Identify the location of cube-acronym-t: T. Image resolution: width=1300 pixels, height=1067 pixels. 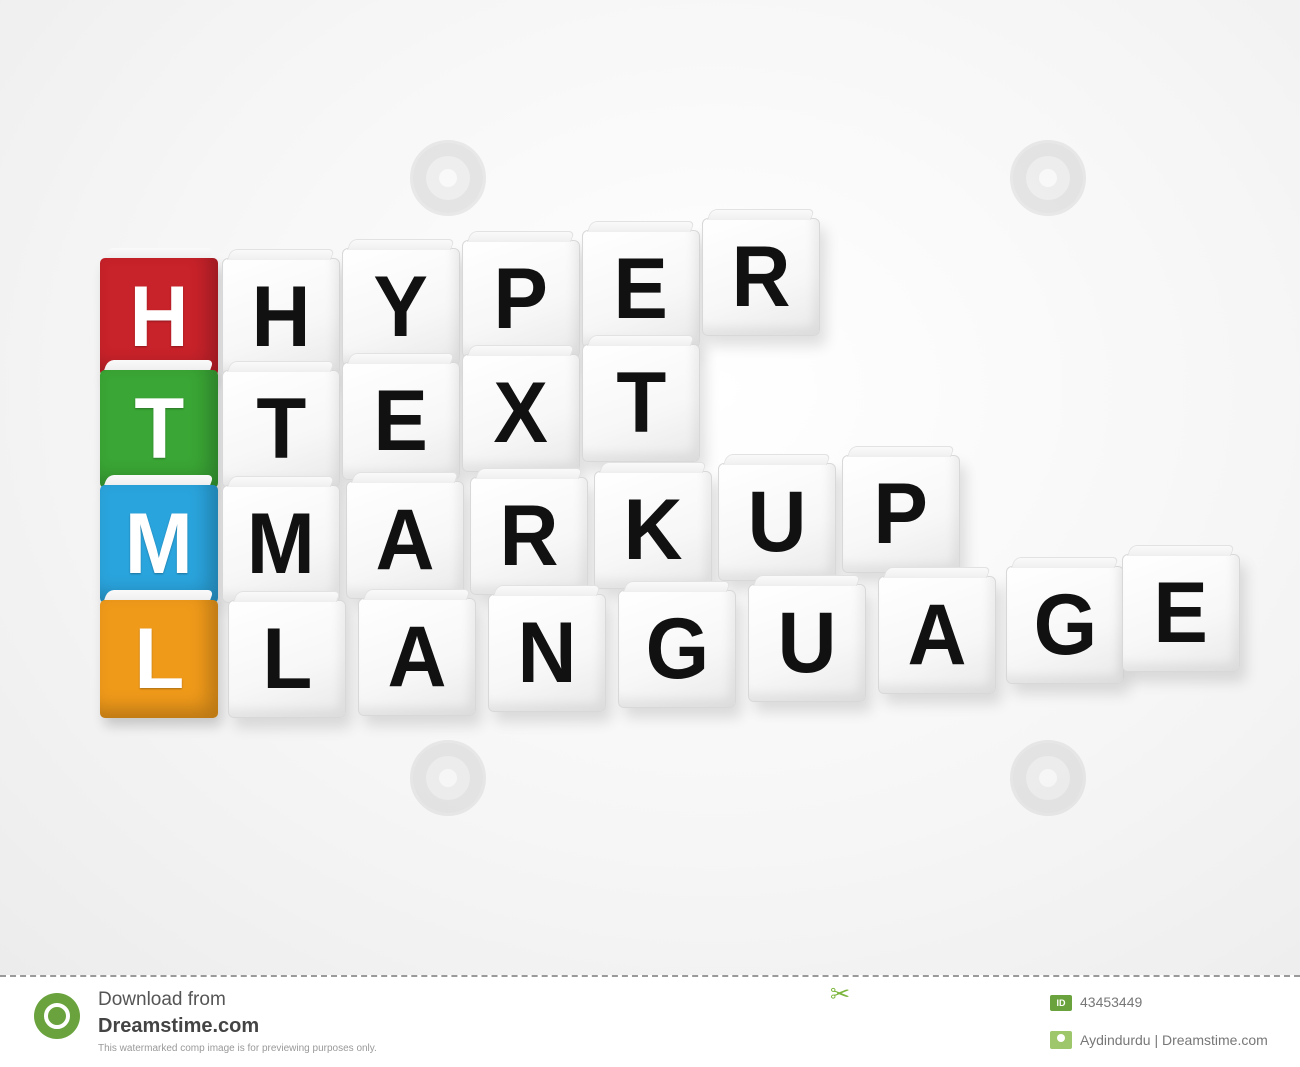
(159, 429).